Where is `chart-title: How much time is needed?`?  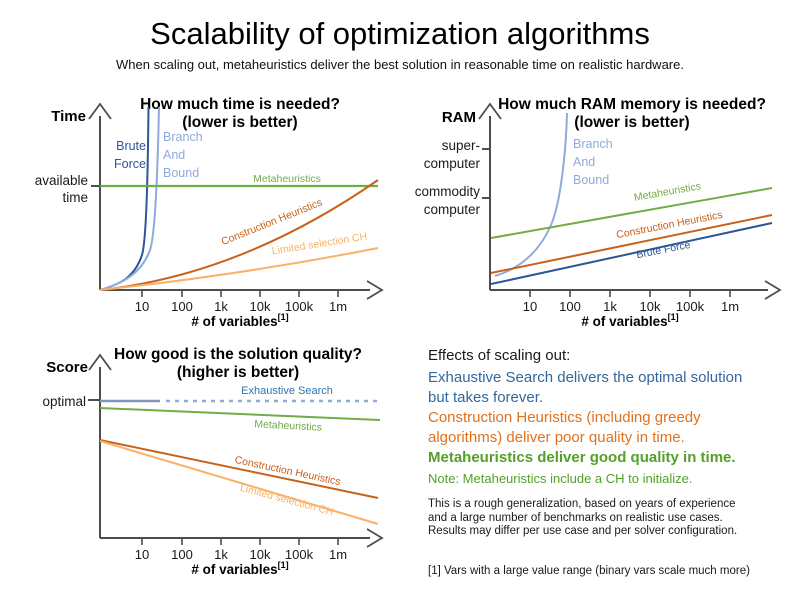 chart-title: How much time is needed? is located at coordinates (240, 104).